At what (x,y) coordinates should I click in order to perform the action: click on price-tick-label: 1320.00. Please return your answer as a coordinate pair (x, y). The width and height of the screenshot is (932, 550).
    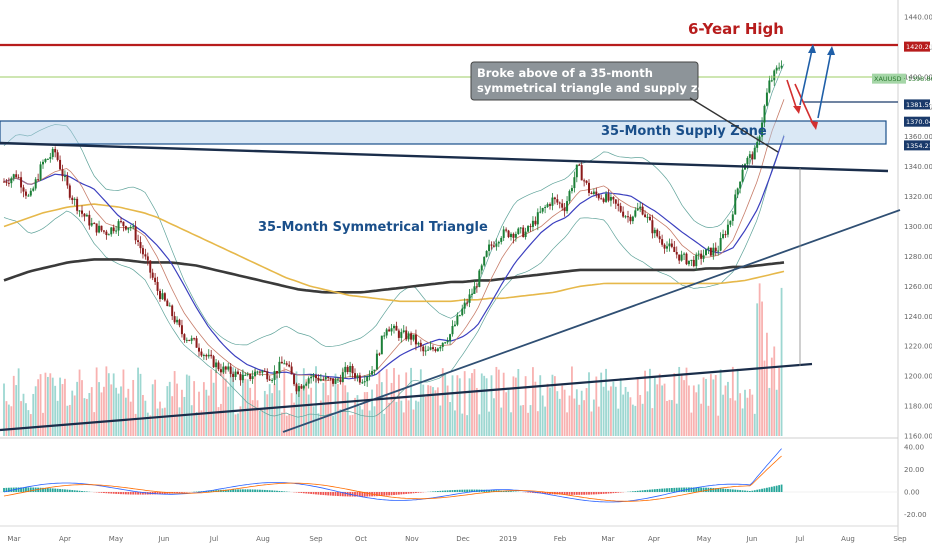
    Looking at the image, I should click on (918, 197).